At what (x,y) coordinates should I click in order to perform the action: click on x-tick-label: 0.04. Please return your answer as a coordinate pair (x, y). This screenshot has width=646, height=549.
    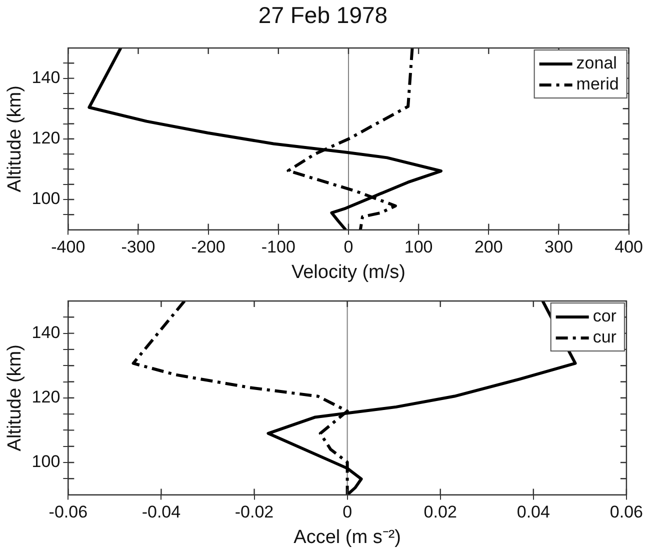
    Looking at the image, I should click on (533, 512).